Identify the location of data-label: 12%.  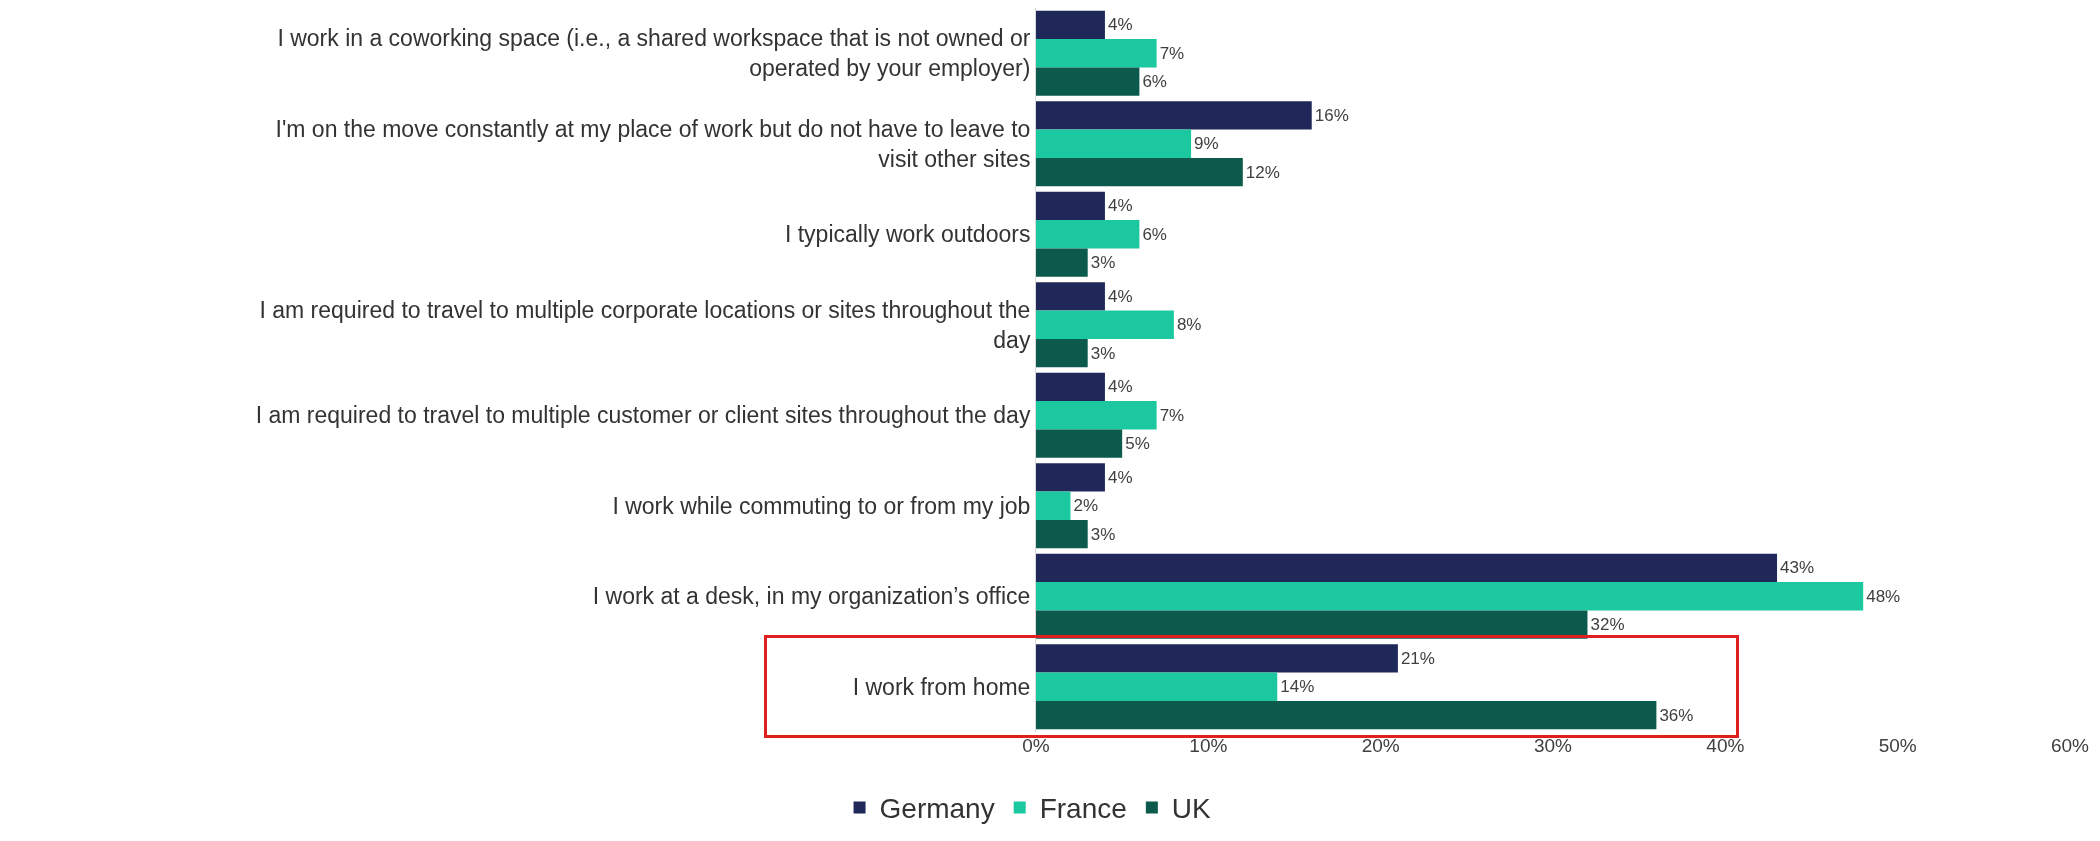
(1262, 172).